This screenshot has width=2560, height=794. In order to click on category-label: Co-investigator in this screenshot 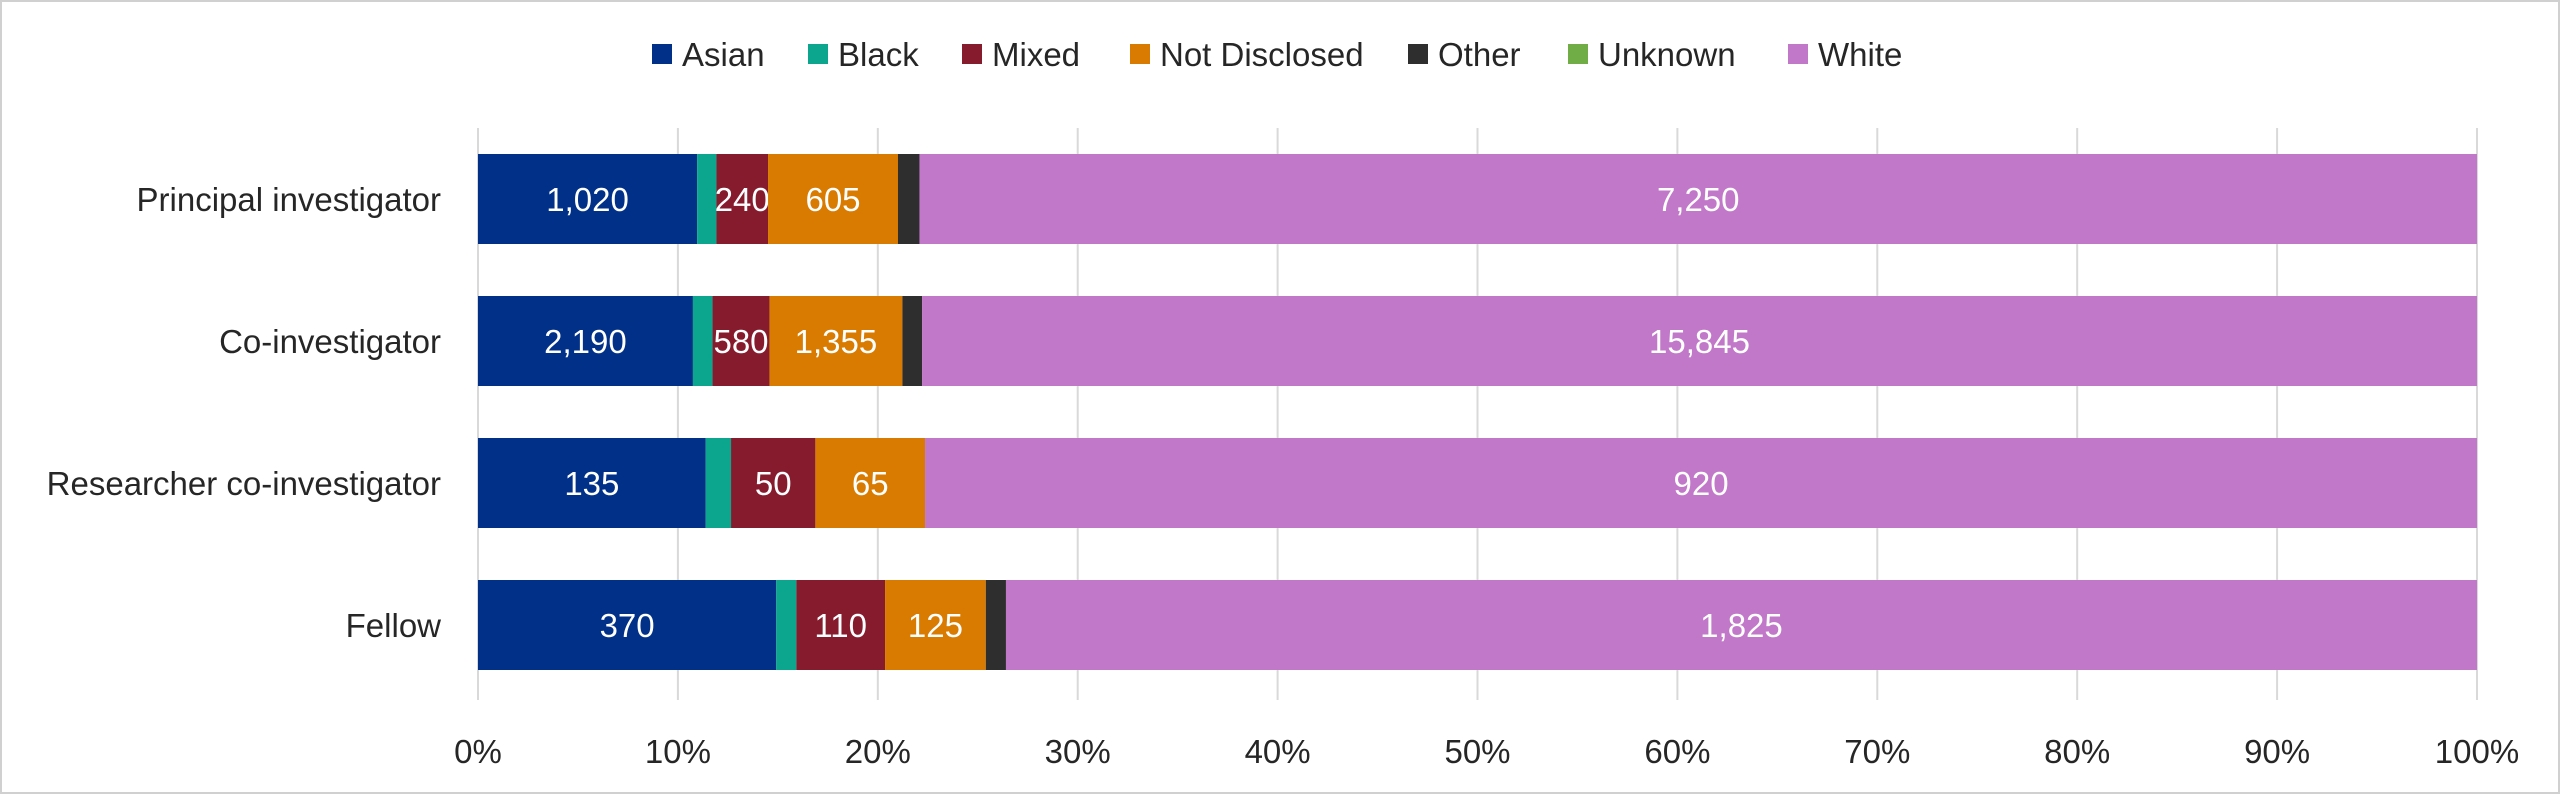, I will do `click(330, 341)`.